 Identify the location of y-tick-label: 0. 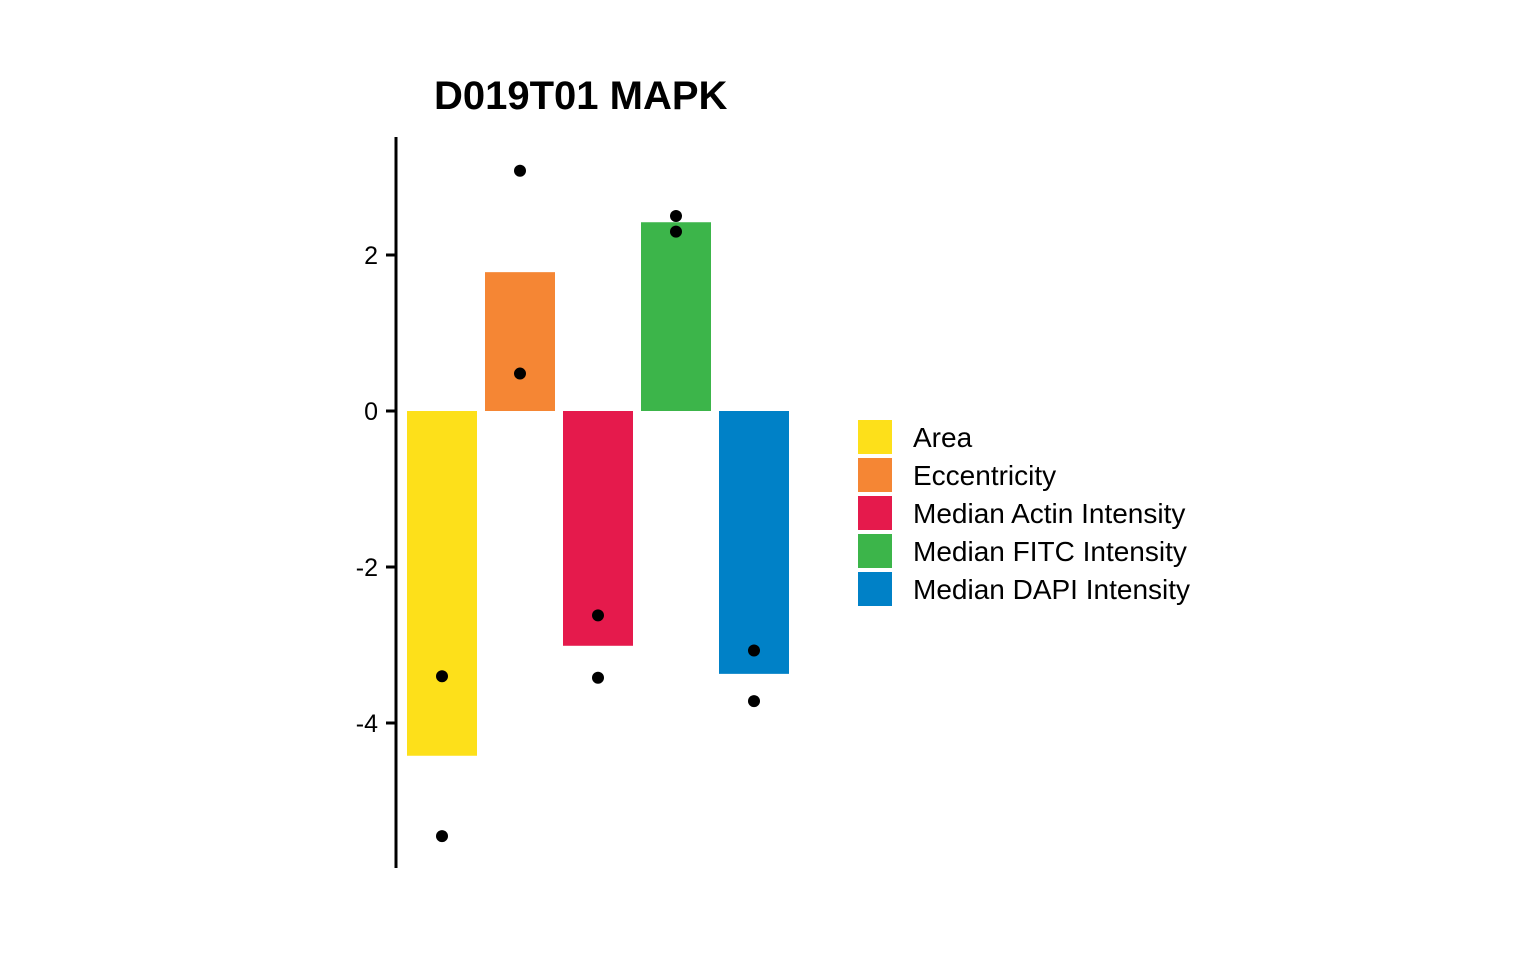
(371, 412).